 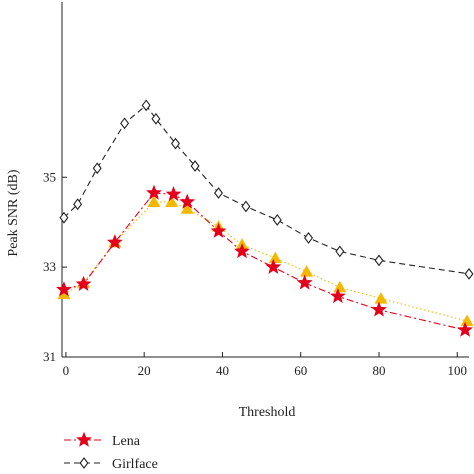 I want to click on x-tick-label: 40, so click(x=222, y=370).